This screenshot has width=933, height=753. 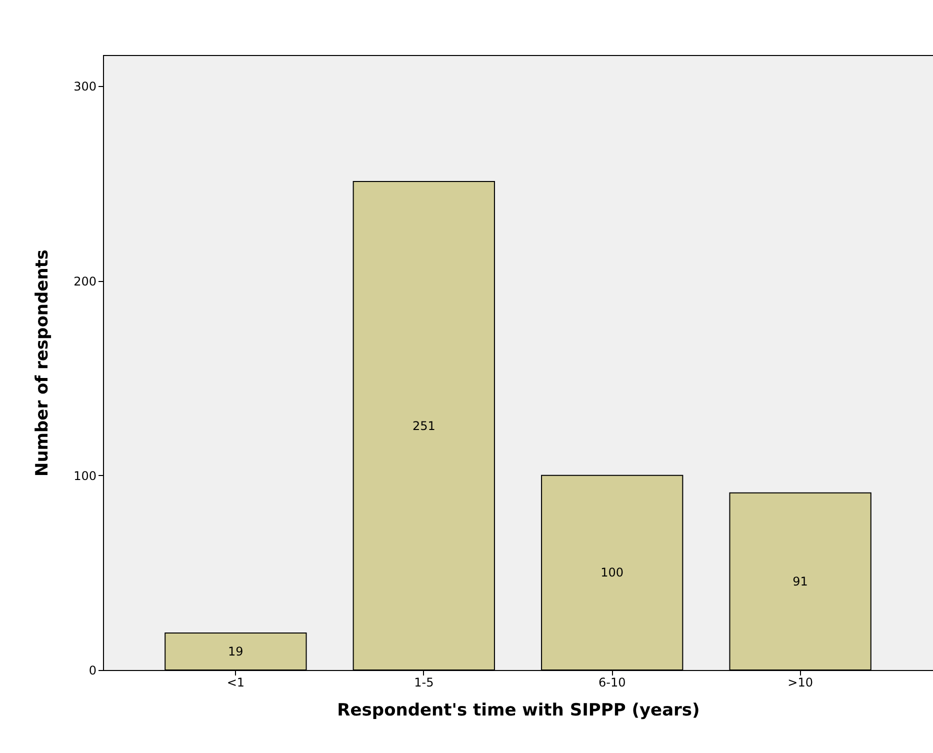 What do you see at coordinates (85, 281) in the screenshot?
I see `y-tick-label: 200` at bounding box center [85, 281].